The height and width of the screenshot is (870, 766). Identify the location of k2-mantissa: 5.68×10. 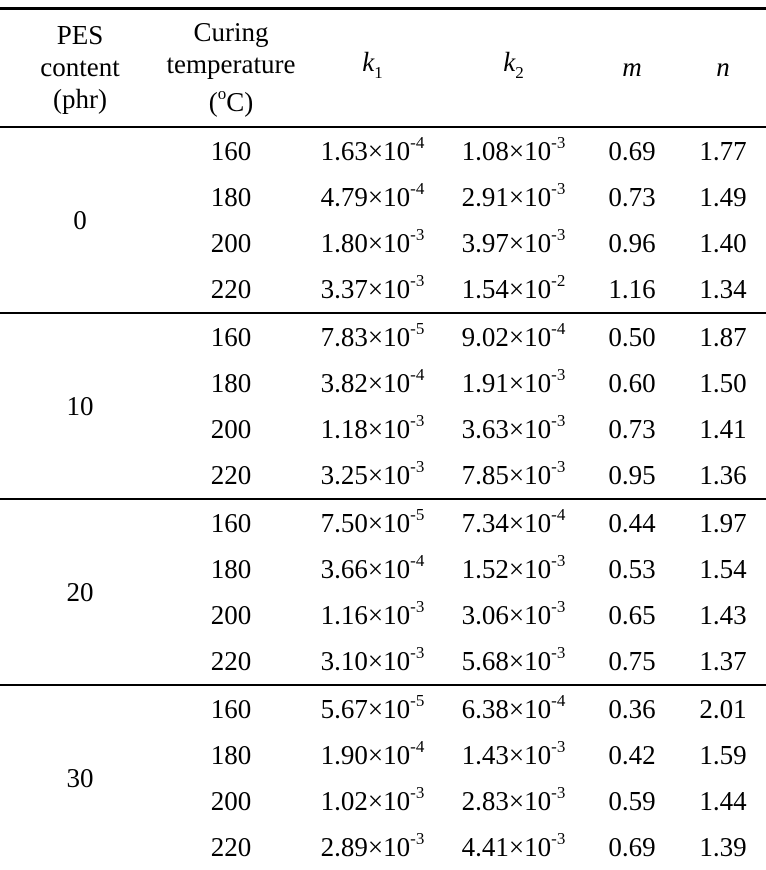
(506, 661).